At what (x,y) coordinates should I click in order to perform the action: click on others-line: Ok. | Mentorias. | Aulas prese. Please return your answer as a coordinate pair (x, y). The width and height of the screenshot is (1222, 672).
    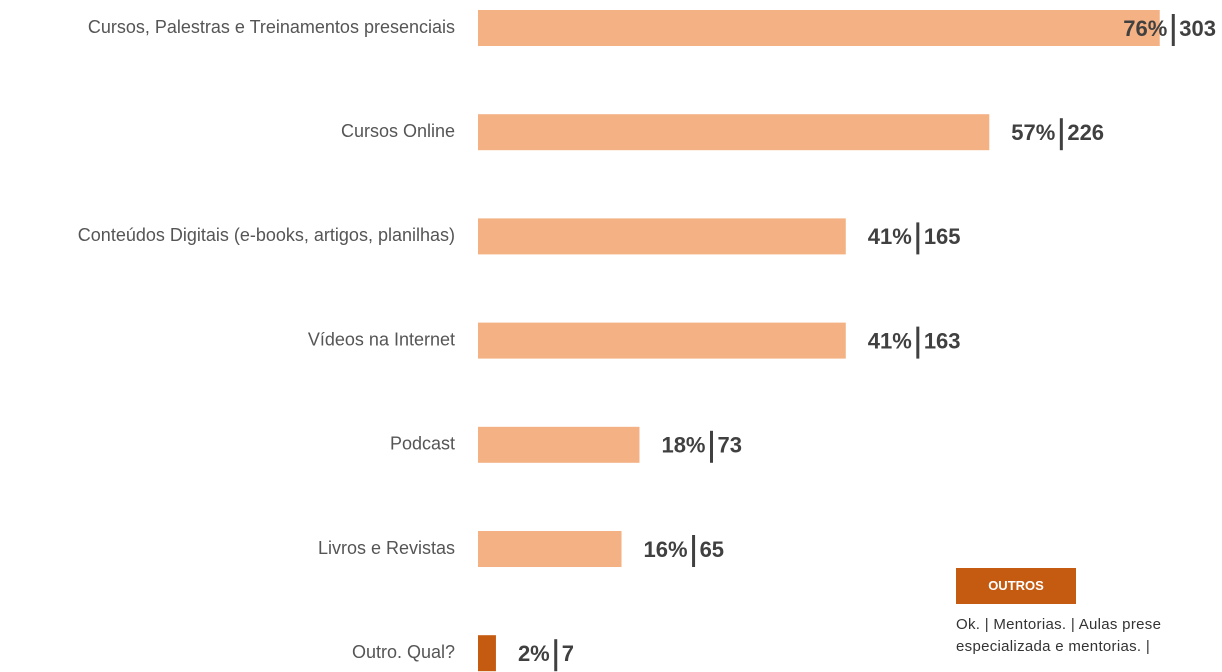
    Looking at the image, I should click on (1059, 624).